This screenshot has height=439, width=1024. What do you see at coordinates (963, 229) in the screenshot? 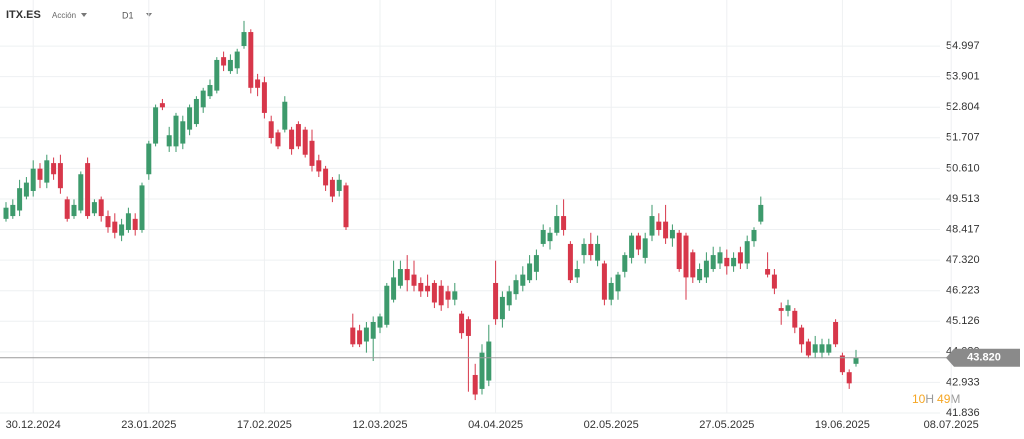
I see `y-tick-label: 48.417` at bounding box center [963, 229].